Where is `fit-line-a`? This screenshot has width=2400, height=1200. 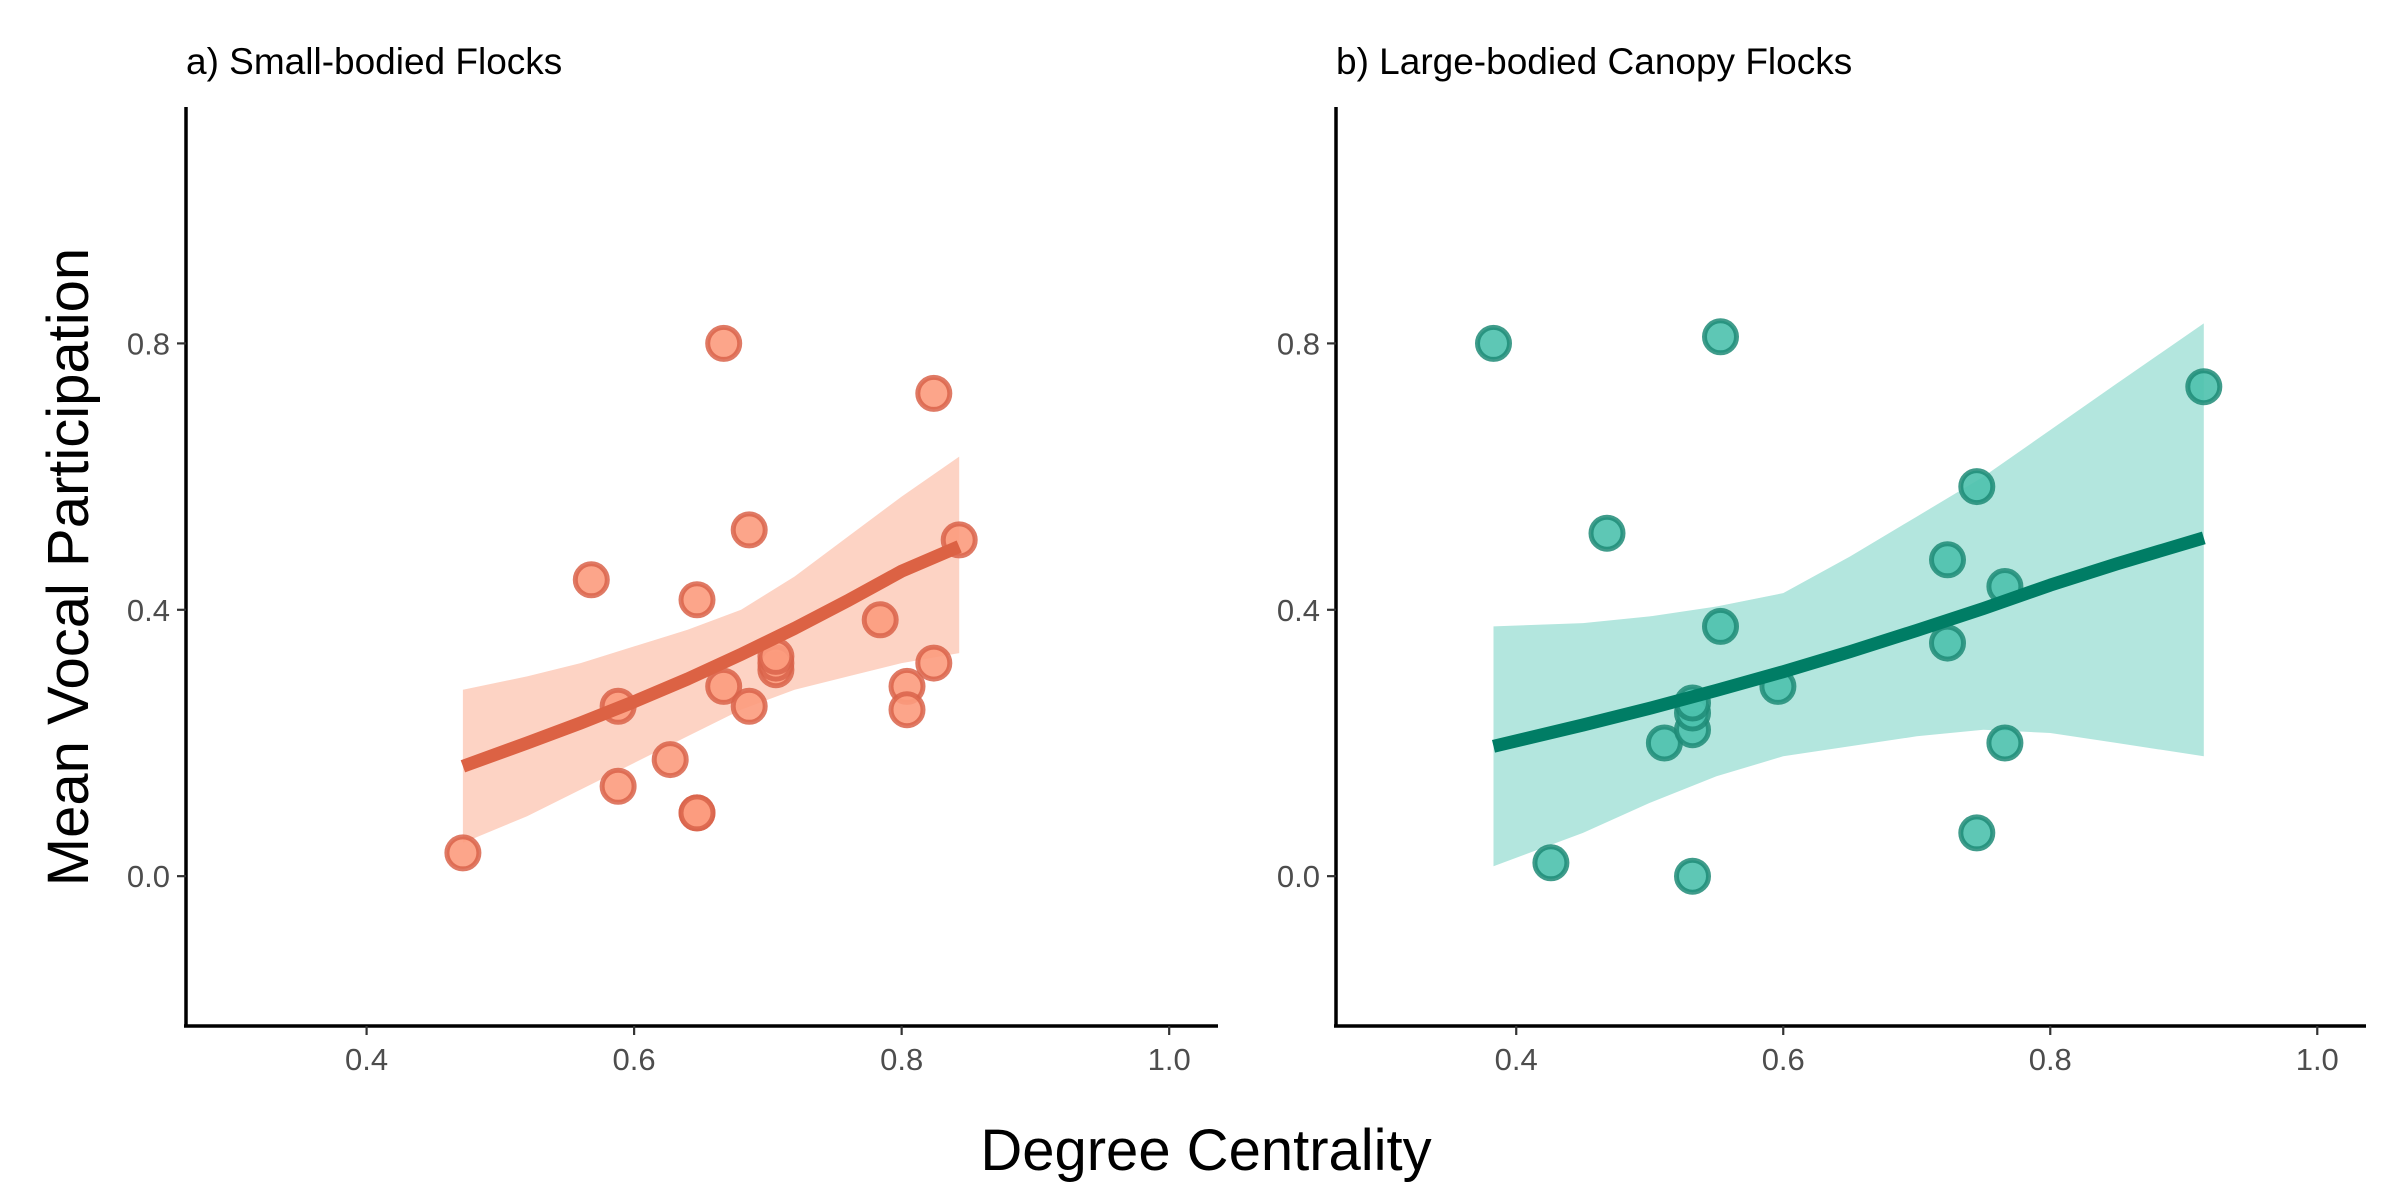
fit-line-a is located at coordinates (711, 656).